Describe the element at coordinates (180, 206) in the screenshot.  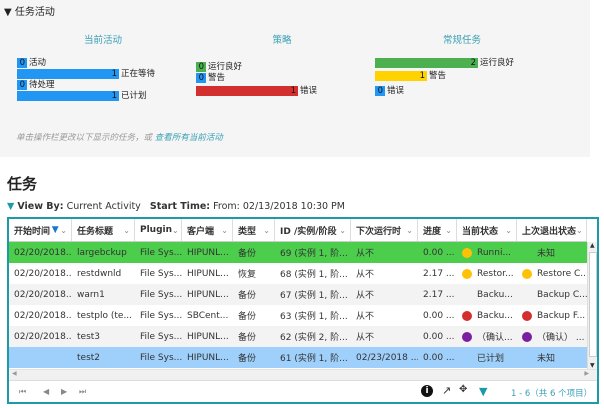
I see `start-time-label: Start Time:` at that location.